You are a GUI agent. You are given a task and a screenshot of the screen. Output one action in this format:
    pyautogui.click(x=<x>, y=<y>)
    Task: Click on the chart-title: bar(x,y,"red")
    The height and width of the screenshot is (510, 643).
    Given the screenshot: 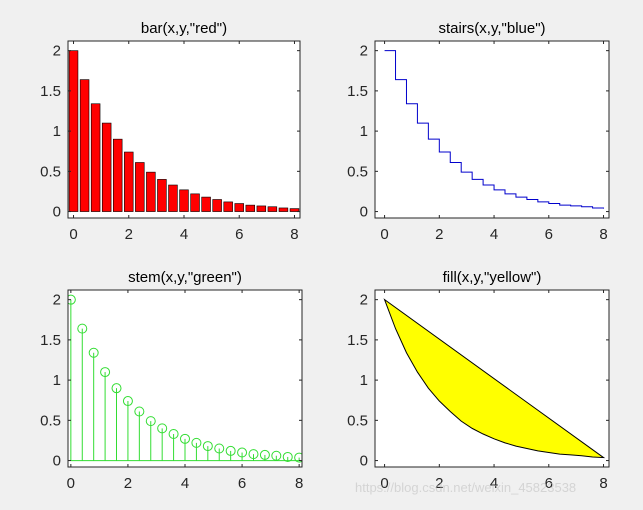 What is the action you would take?
    pyautogui.click(x=184, y=28)
    